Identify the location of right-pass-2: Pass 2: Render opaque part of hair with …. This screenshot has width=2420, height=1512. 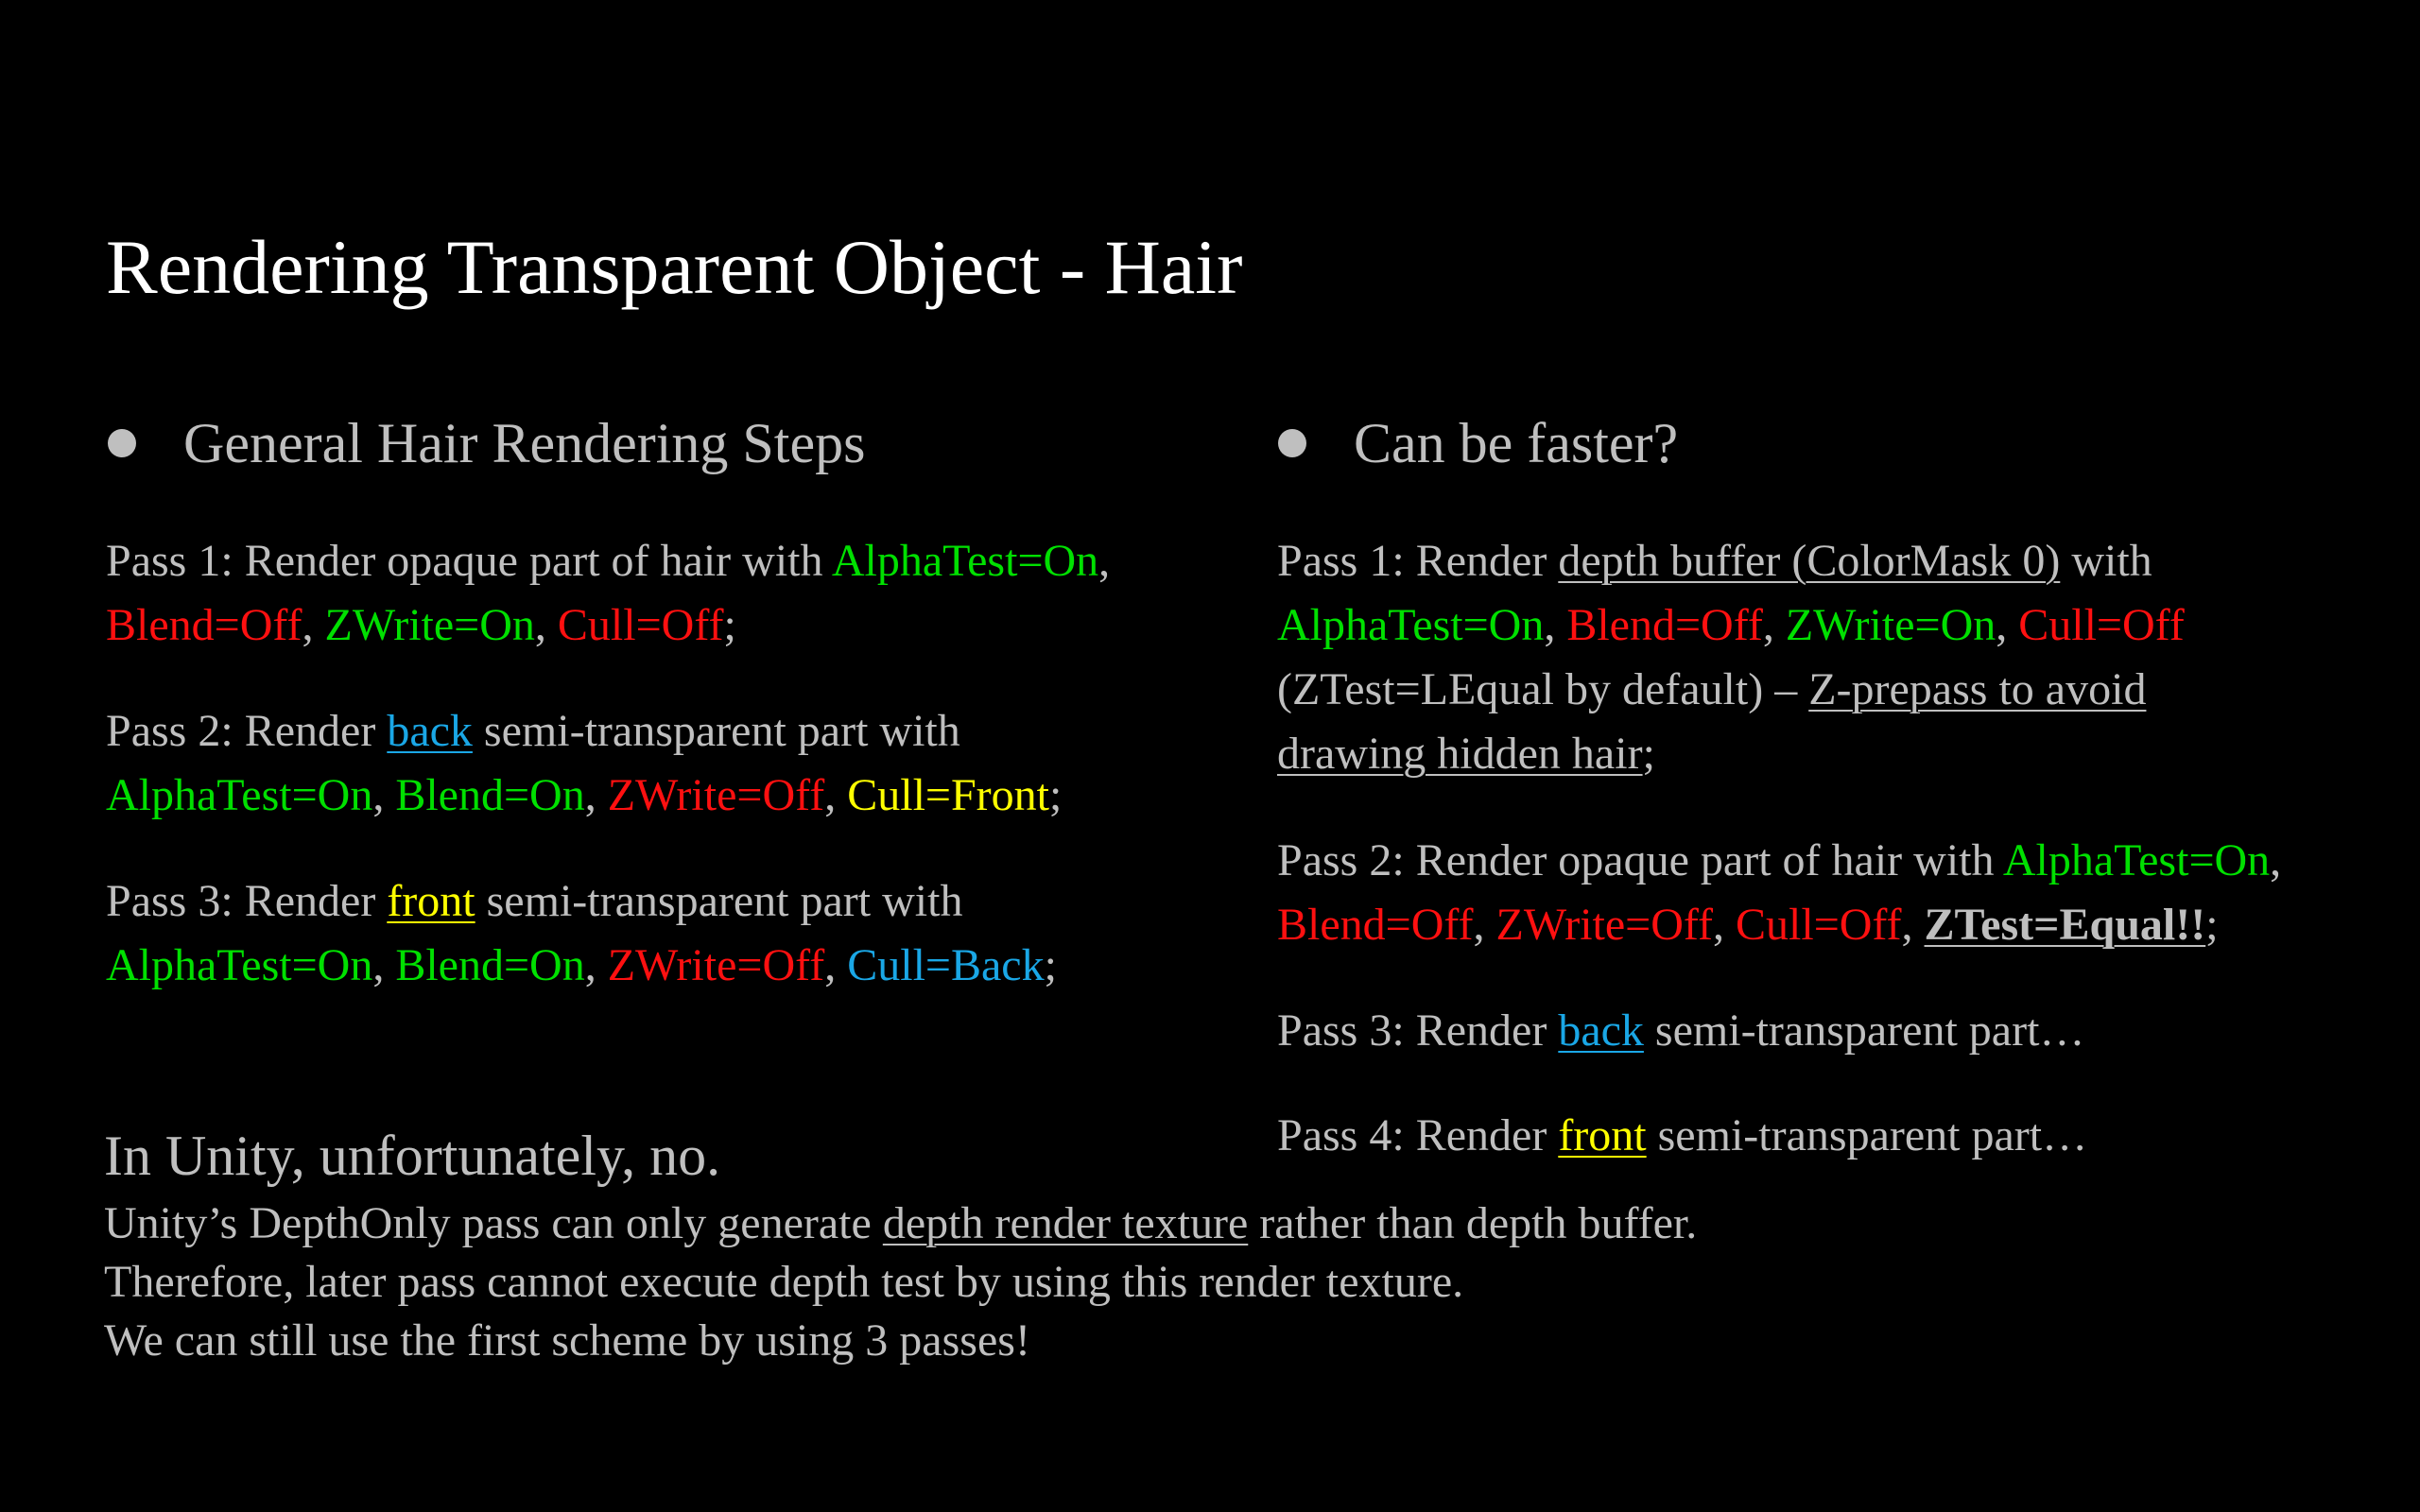
(1779, 893).